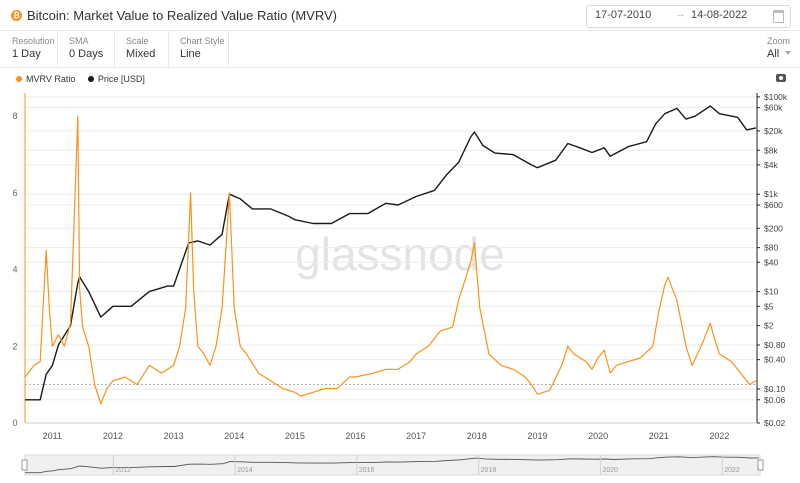 The height and width of the screenshot is (483, 800). What do you see at coordinates (598, 436) in the screenshot?
I see `x-tick-label: 2020` at bounding box center [598, 436].